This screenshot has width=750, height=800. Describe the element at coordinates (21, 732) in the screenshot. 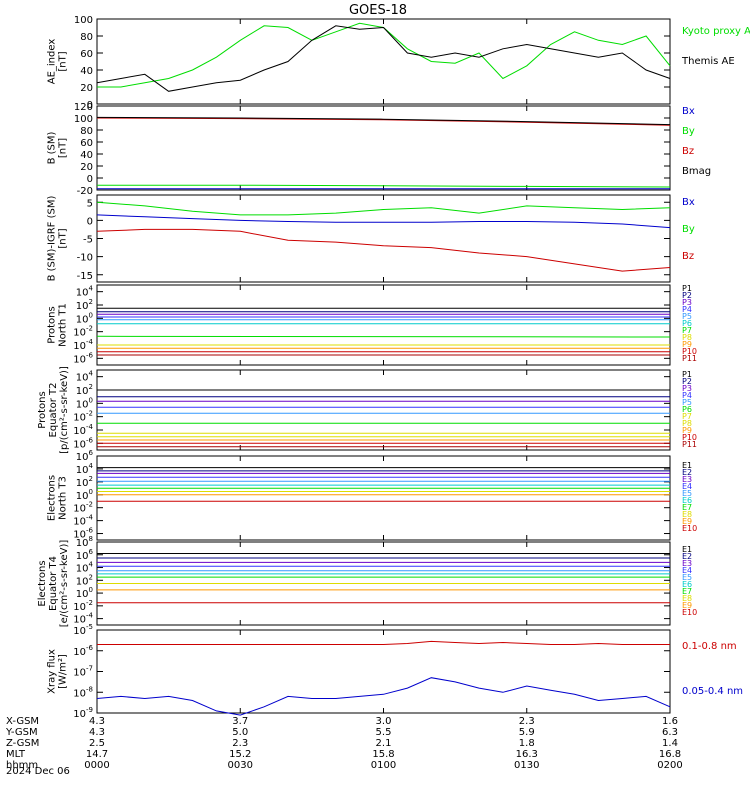

I see `x-axis-row-label: Y-GSM` at that location.